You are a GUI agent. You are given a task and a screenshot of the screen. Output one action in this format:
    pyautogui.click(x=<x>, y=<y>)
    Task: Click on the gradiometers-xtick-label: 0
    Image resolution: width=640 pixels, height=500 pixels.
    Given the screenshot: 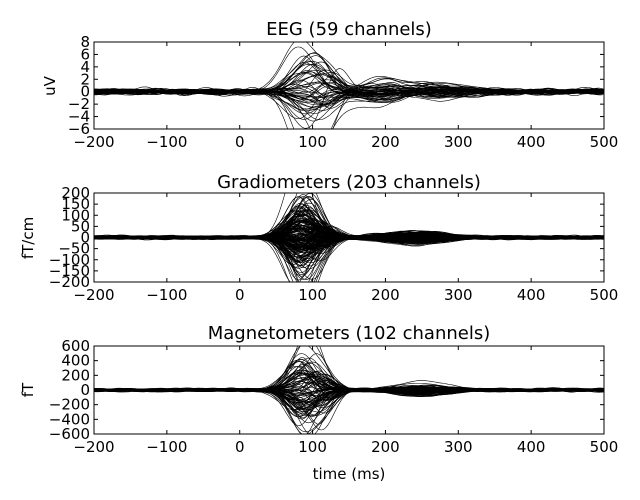 What is the action you would take?
    pyautogui.click(x=240, y=295)
    